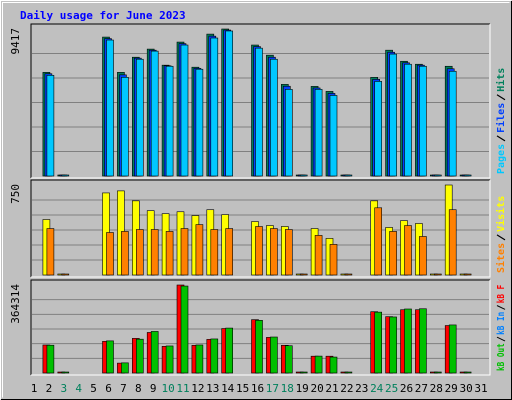 Image resolution: width=512 pixels, height=400 pixels. Describe the element at coordinates (123, 388) in the screenshot. I see `x-tick-label: 7` at that location.